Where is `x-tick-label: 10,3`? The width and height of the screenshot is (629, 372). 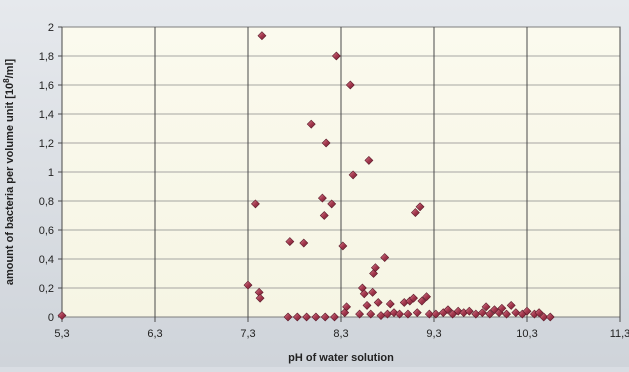 x-tick-label: 10,3 is located at coordinates (526, 334).